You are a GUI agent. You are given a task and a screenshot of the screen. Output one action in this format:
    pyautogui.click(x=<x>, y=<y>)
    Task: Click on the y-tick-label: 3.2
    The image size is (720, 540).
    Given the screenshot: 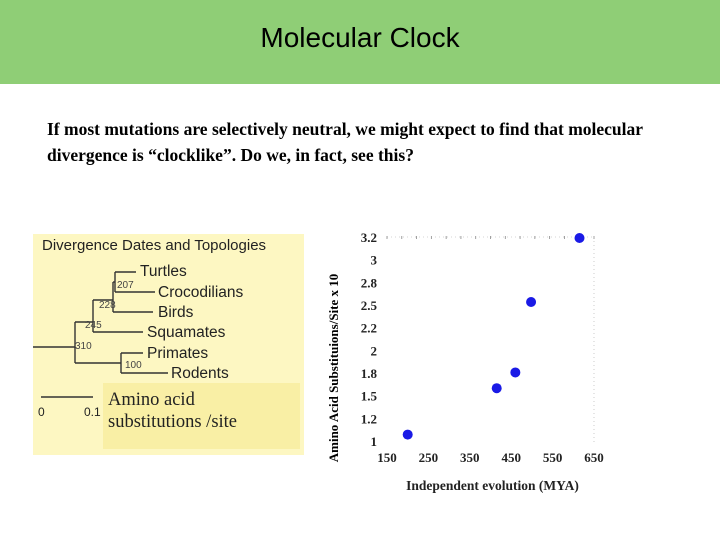 What is the action you would take?
    pyautogui.click(x=369, y=237)
    